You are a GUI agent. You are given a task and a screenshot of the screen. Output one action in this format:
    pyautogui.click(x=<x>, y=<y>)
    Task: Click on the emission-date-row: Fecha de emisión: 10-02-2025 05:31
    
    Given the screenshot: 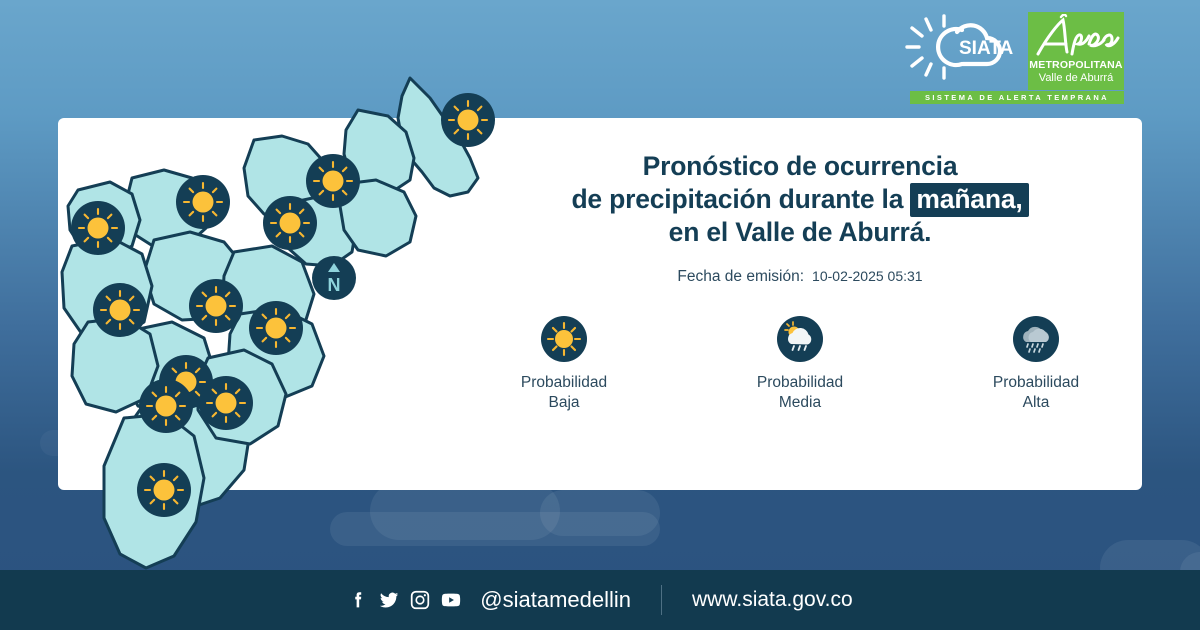 What is the action you would take?
    pyautogui.click(x=800, y=277)
    